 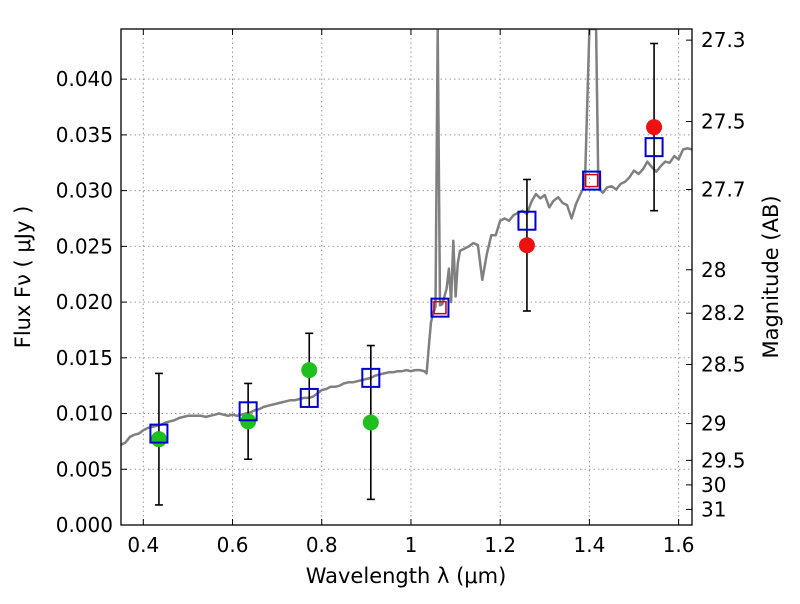 What do you see at coordinates (84, 525) in the screenshot?
I see `y-tick-label: 0.000` at bounding box center [84, 525].